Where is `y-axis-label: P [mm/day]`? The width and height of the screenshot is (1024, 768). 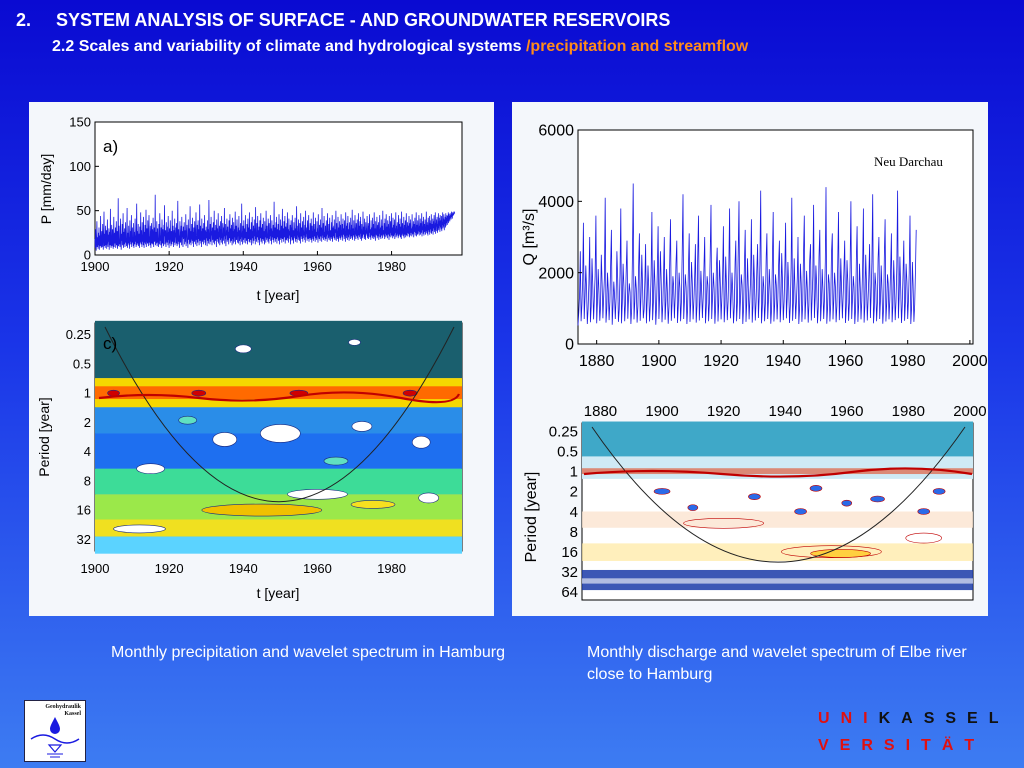 y-axis-label: P [mm/day] is located at coordinates (46, 189).